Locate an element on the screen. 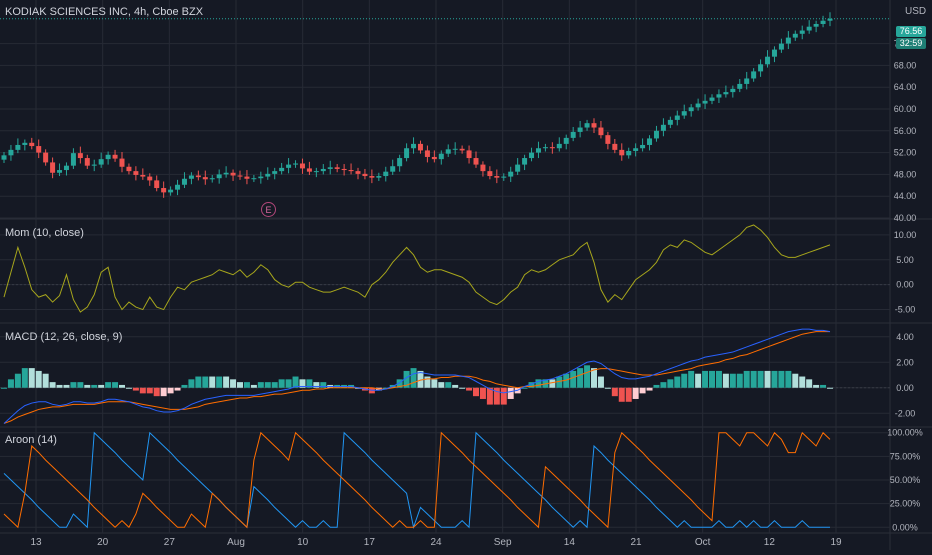  mom-y-tick-label-0: 10.00 is located at coordinates (905, 235).